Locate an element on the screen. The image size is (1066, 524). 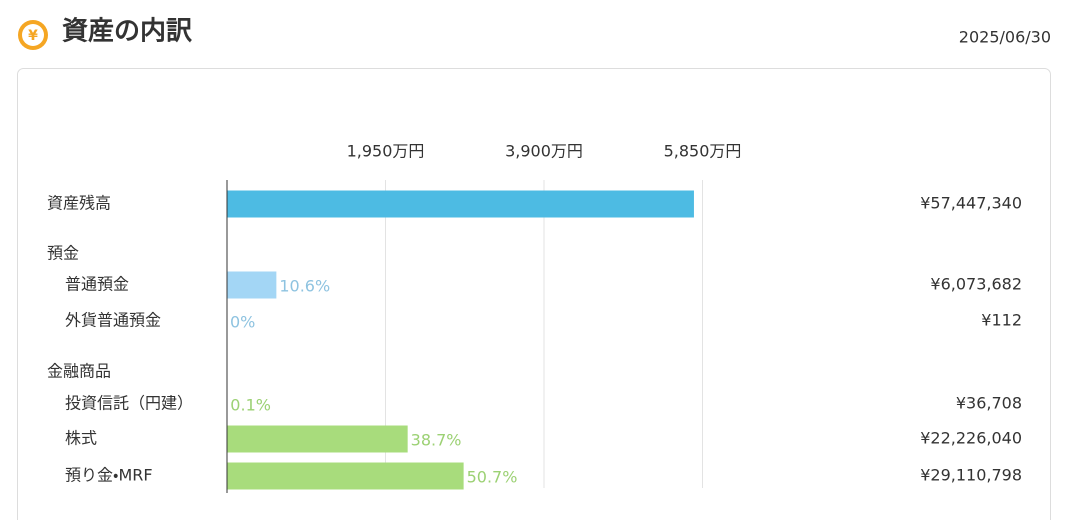
x-tick-label: 1,950万円 is located at coordinates (386, 151).